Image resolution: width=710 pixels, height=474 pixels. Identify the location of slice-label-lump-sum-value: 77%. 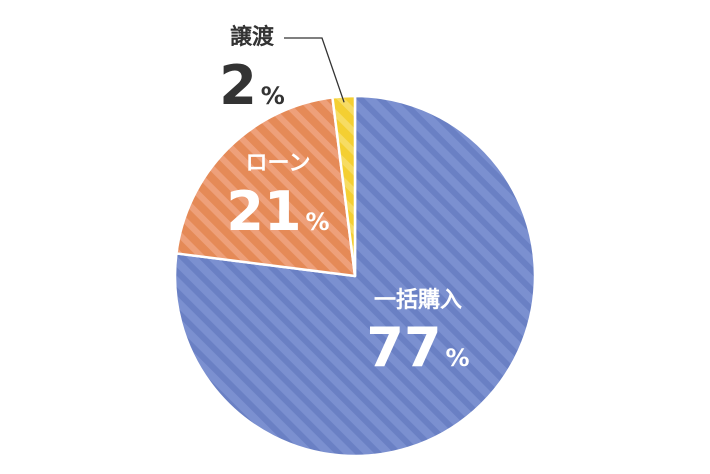
(417, 347).